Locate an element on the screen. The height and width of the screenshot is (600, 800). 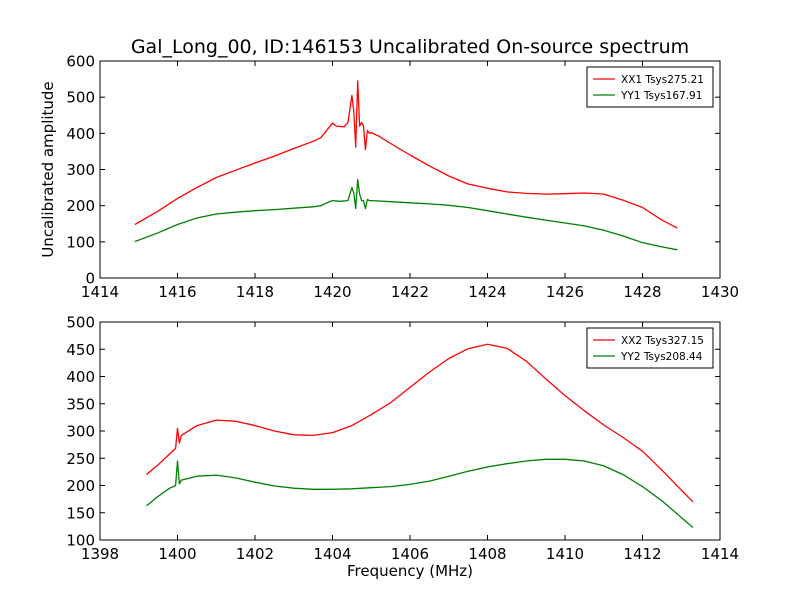
x-tick-label: 1410 is located at coordinates (565, 554).